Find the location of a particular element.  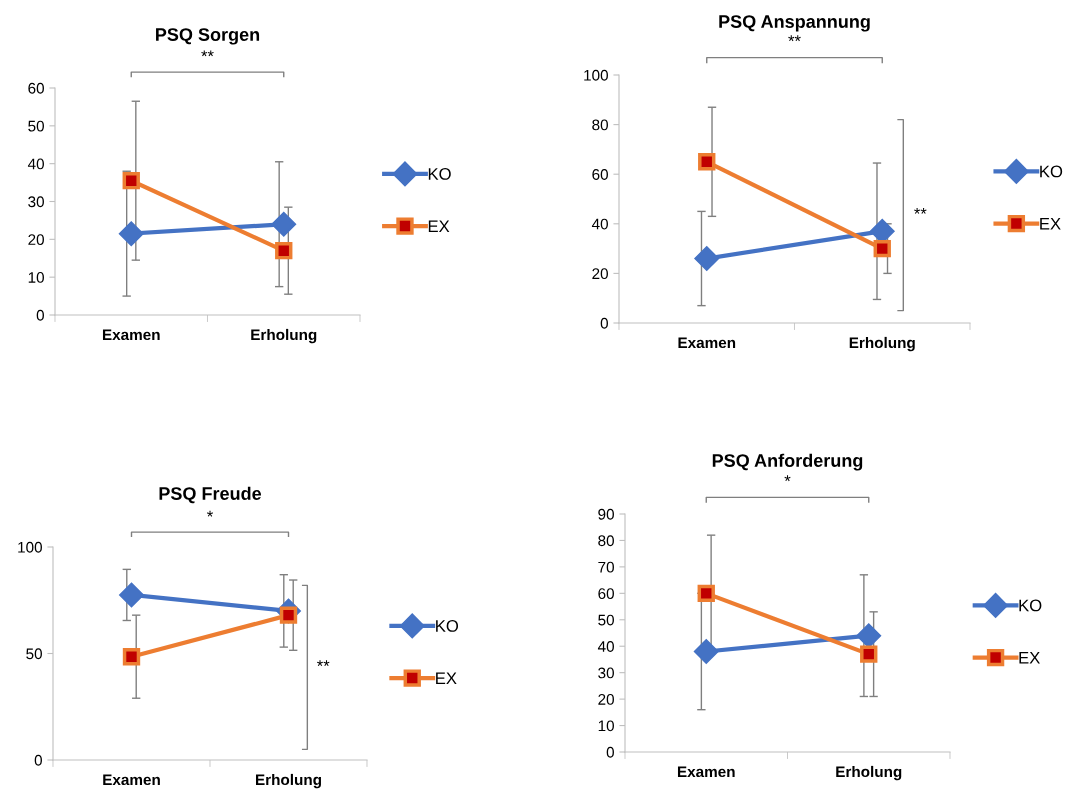

chart-title: PSQ Anspannung is located at coordinates (794, 23).